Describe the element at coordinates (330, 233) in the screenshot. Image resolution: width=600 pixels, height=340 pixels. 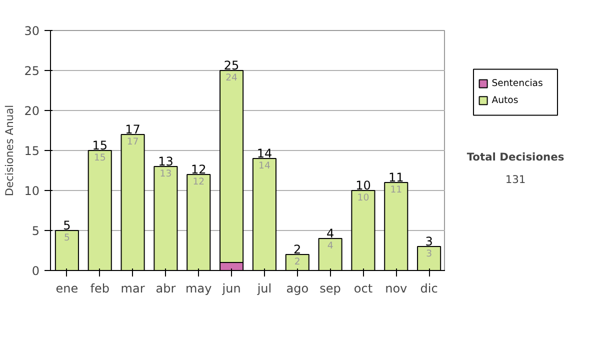
I see `total-label: 4` at that location.